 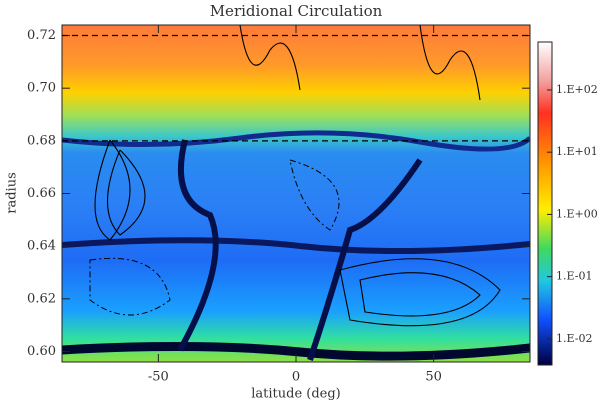 I want to click on colorbar-tick-label: 1.E-01, so click(x=574, y=276).